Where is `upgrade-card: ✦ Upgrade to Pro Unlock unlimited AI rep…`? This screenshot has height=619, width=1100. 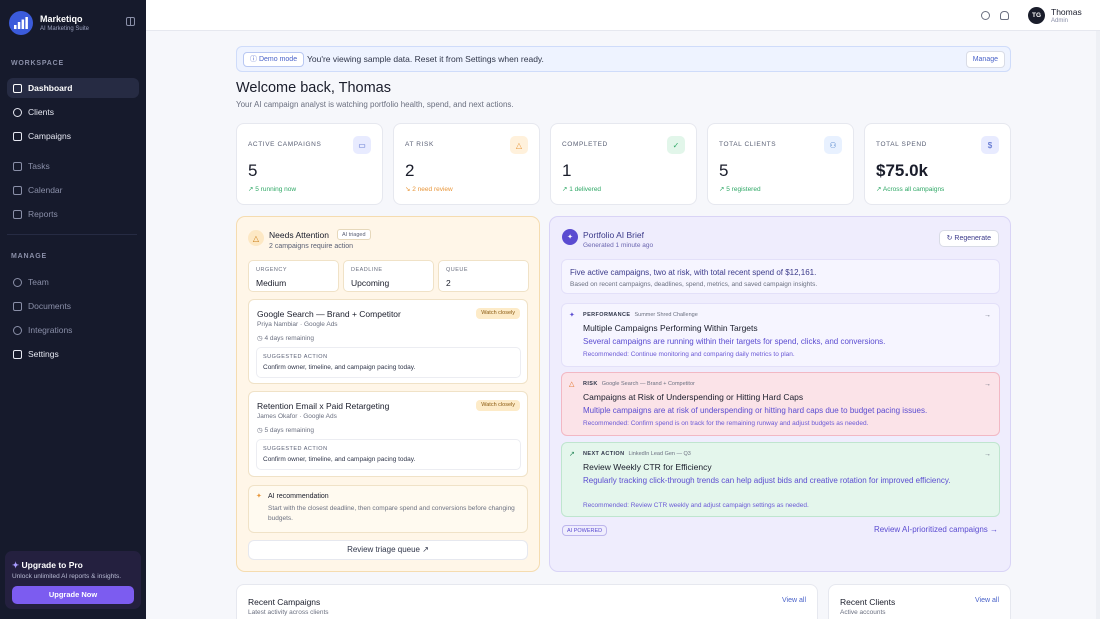 upgrade-card: ✦ Upgrade to Pro Unlock unlimited AI rep… is located at coordinates (73, 580).